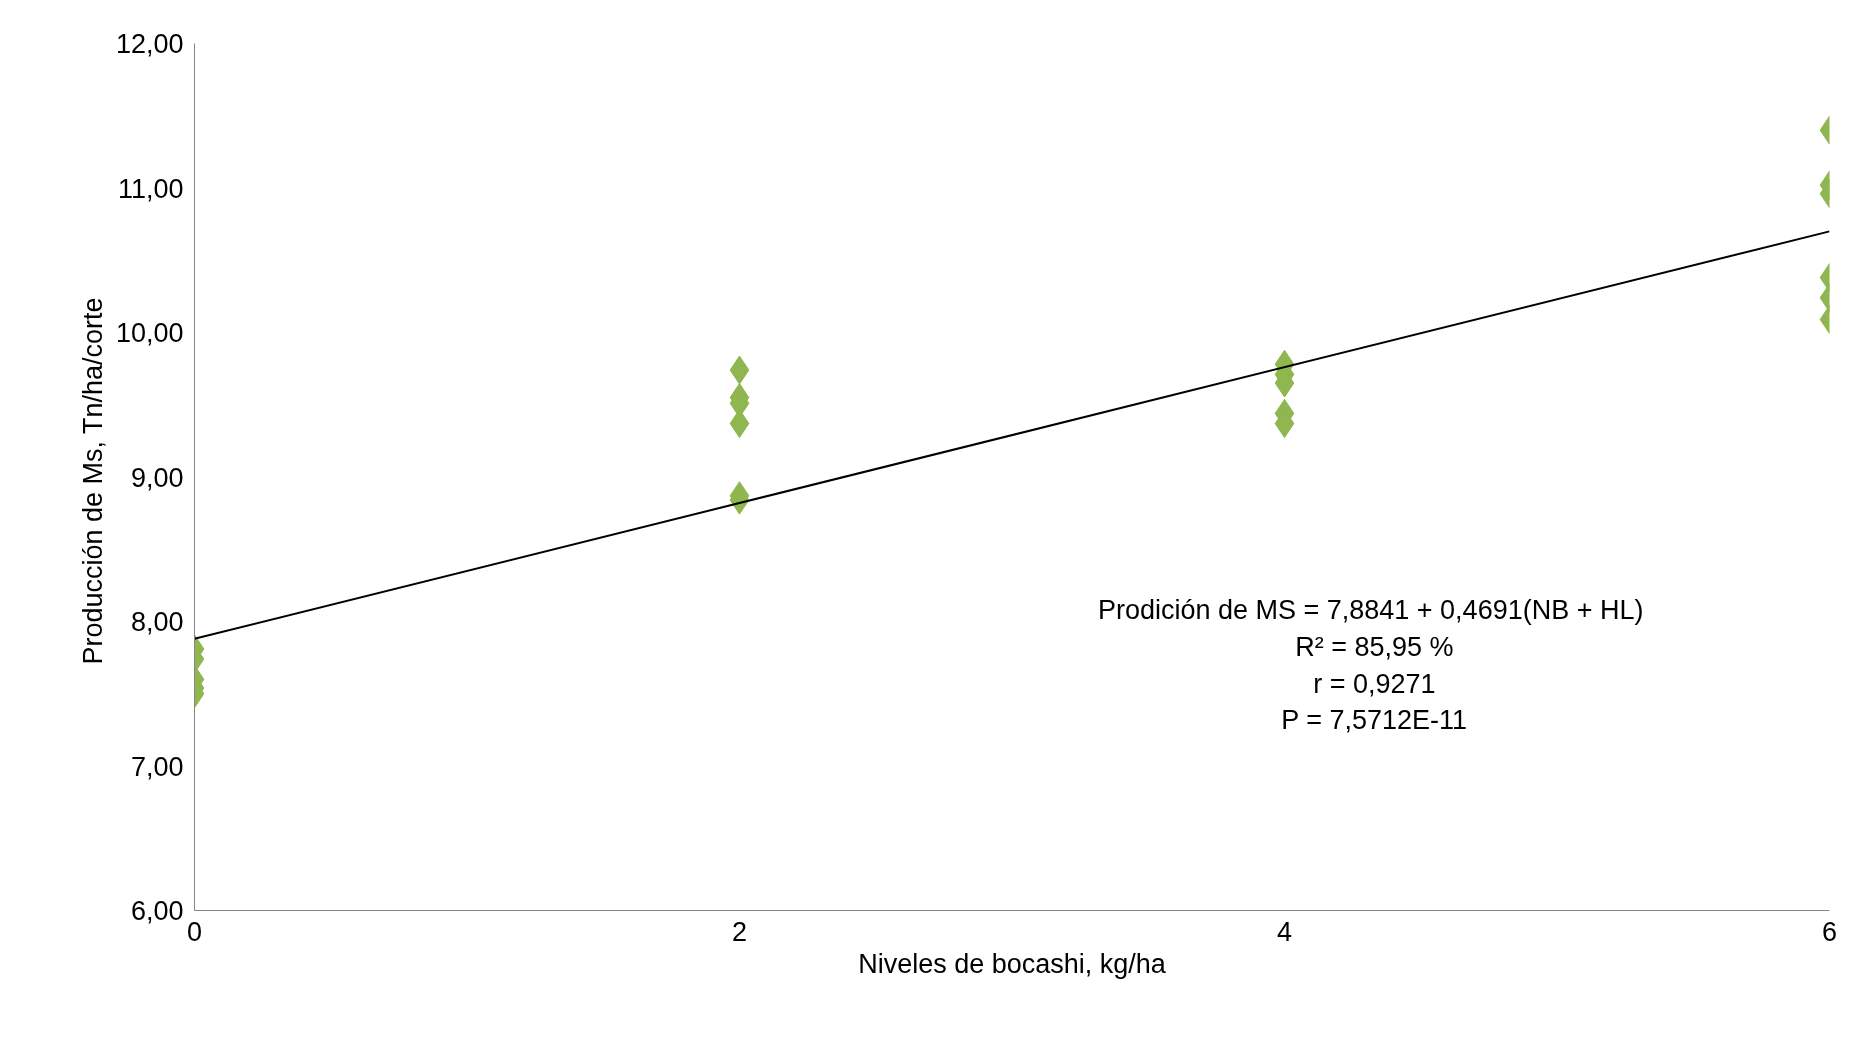 The height and width of the screenshot is (1037, 1852). I want to click on y-tick-label: 7,00, so click(157, 766).